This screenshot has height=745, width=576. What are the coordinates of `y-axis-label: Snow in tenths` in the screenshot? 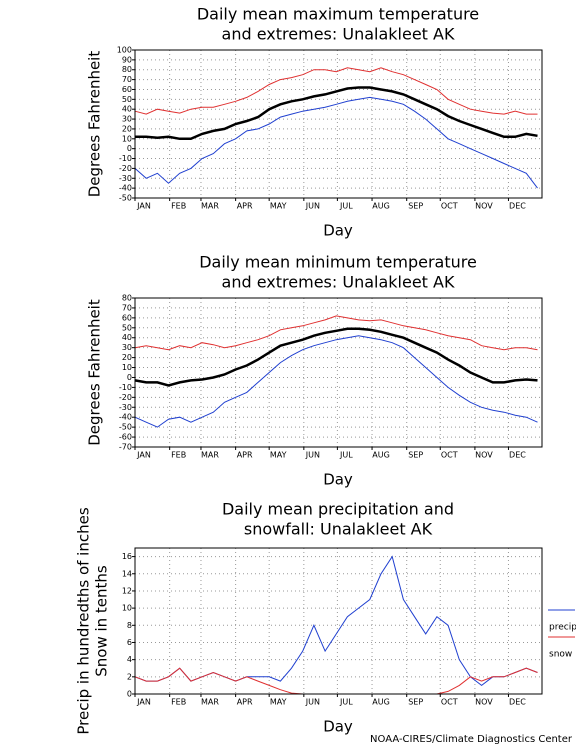 It's located at (102, 621).